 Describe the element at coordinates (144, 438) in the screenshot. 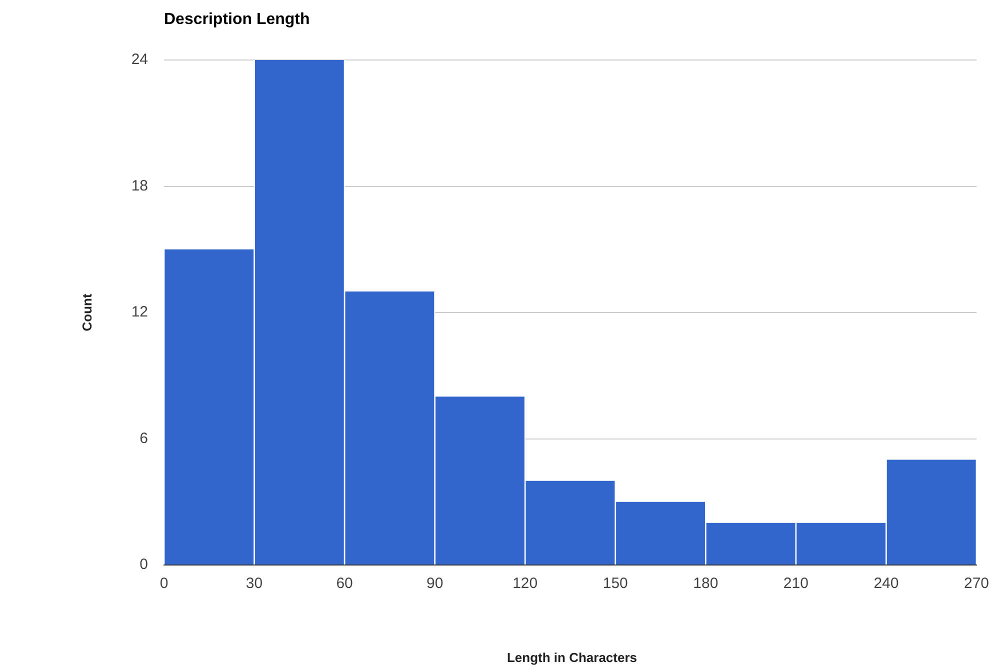

I see `y-tick-label: 6` at that location.